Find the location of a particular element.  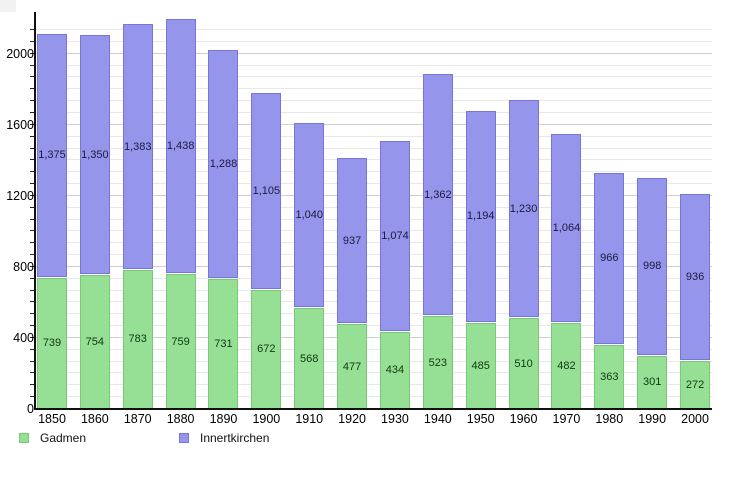

bar-value-label: 510 is located at coordinates (523, 363).